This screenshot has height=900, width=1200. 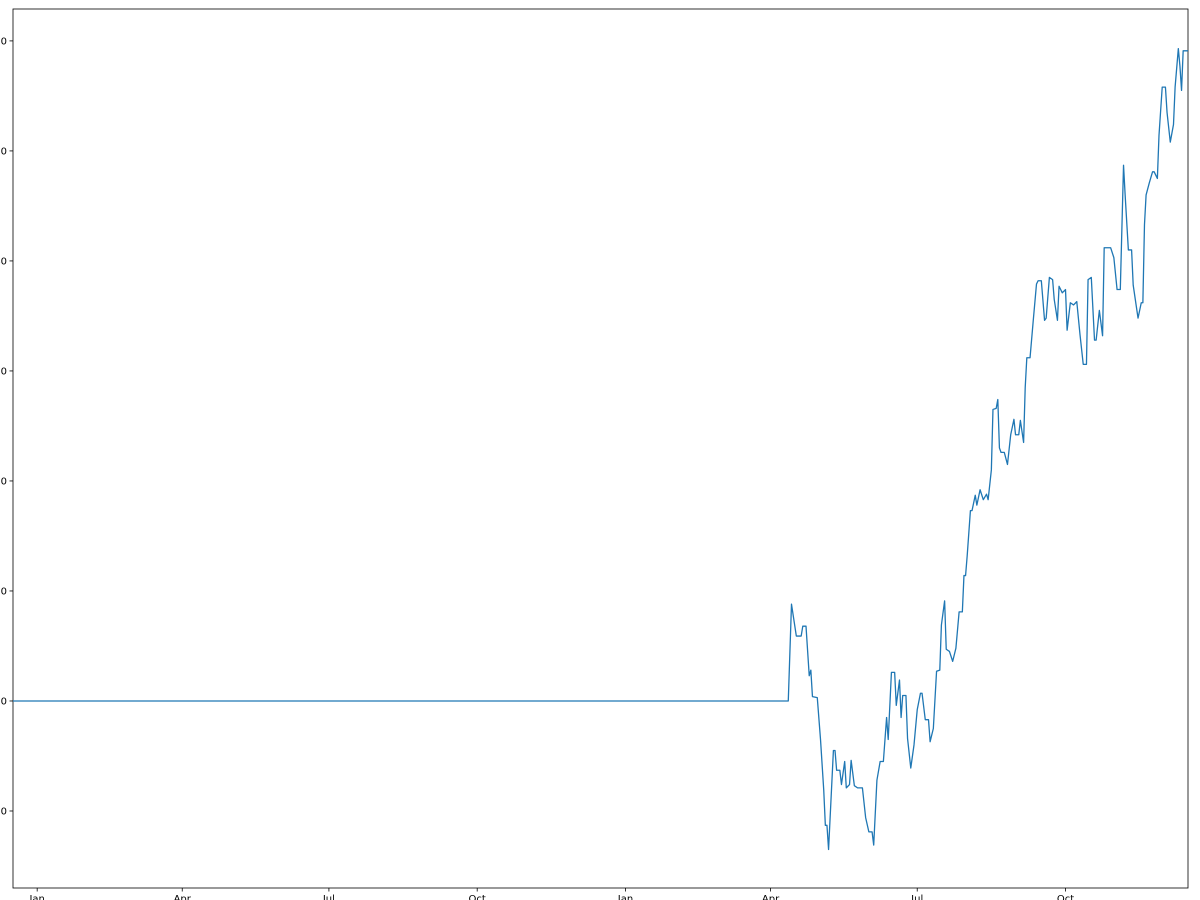 I want to click on y-tick-label: 20, so click(x=3, y=481).